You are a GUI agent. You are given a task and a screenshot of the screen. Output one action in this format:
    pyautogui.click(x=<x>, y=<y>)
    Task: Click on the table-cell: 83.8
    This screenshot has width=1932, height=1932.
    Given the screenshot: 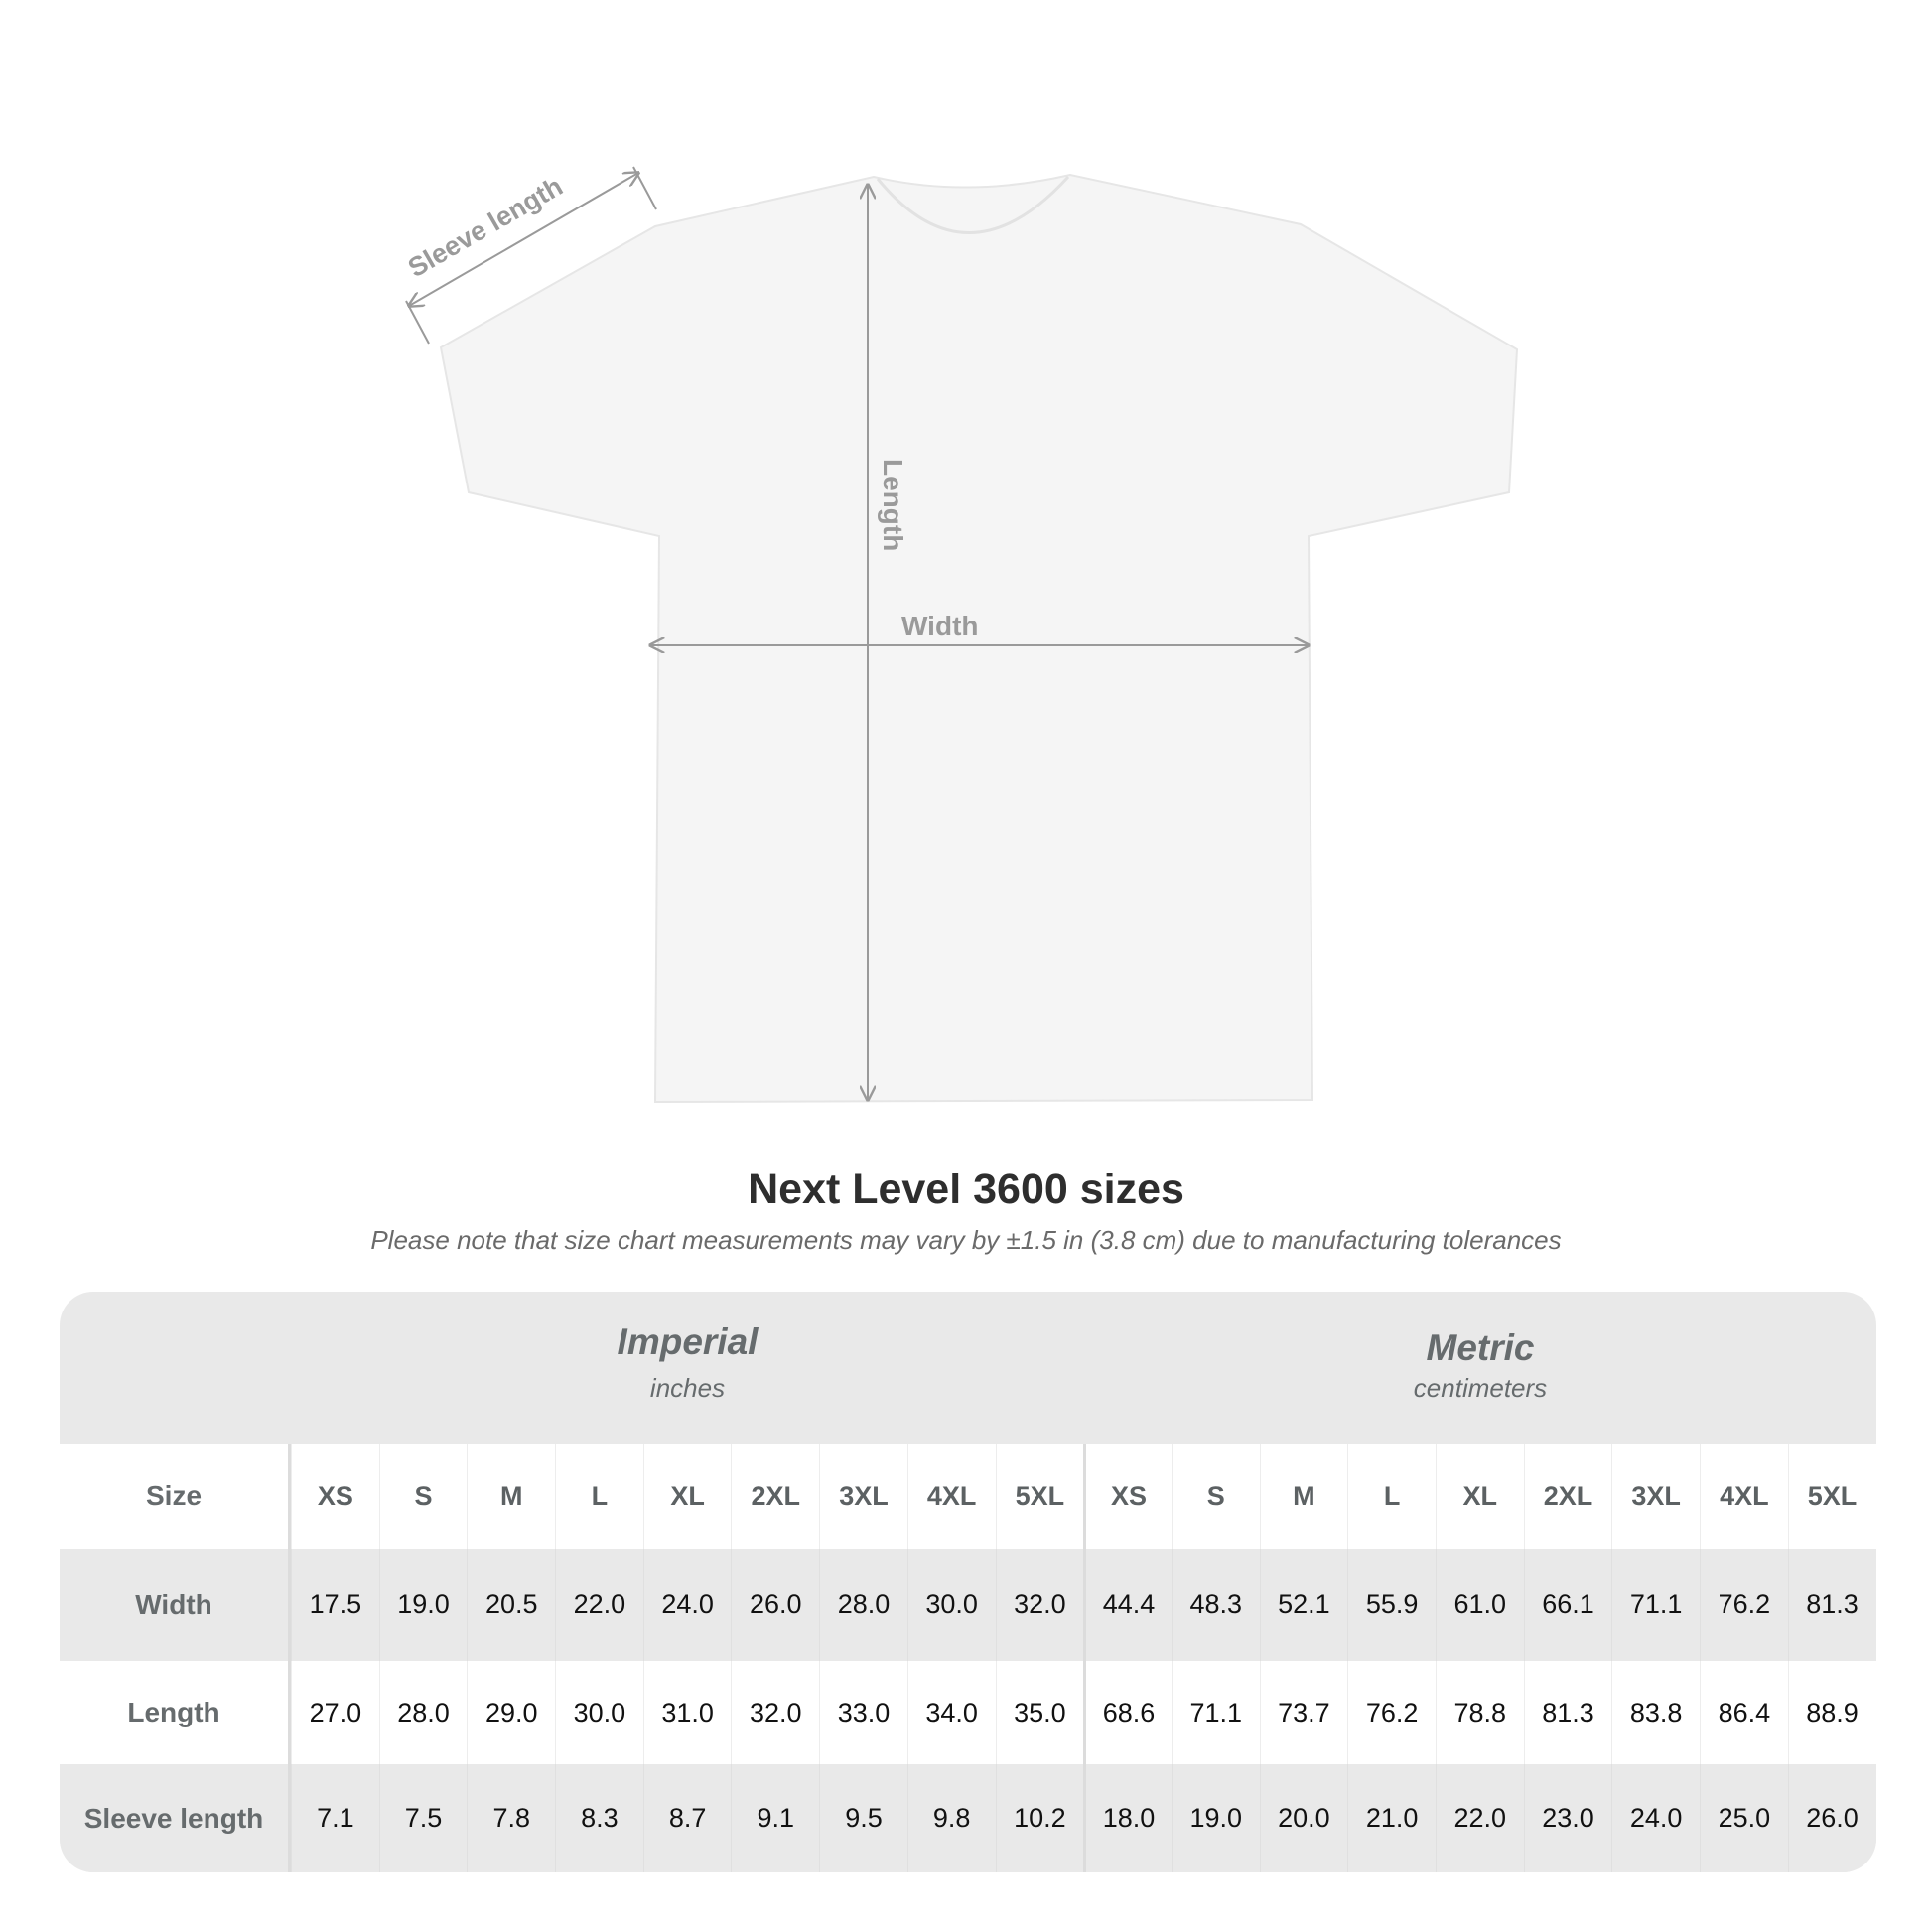 What is the action you would take?
    pyautogui.click(x=1656, y=1713)
    